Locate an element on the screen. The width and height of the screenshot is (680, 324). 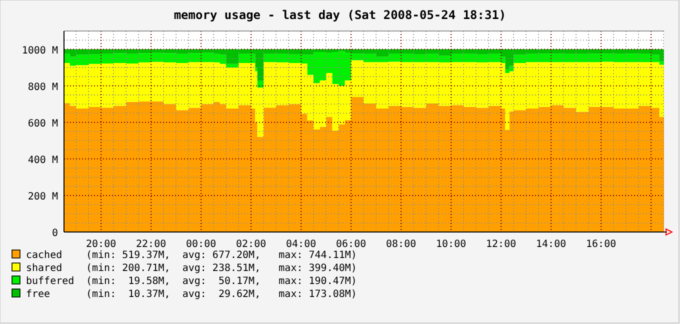
x-tick-label: 16:00 is located at coordinates (601, 244).